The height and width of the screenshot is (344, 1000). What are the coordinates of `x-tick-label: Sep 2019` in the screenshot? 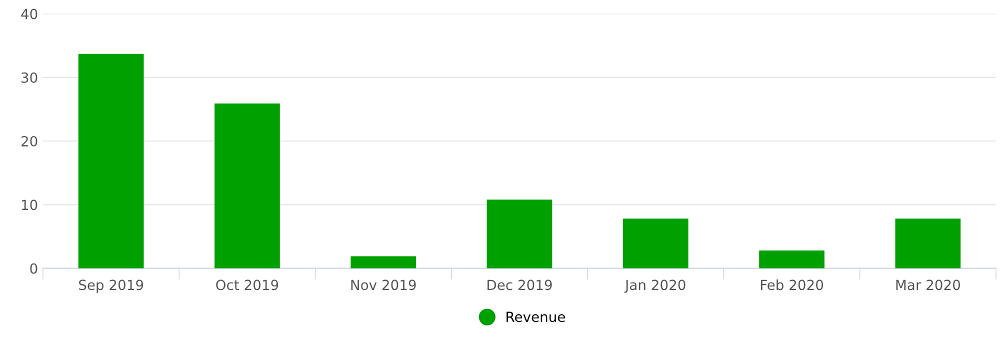 It's located at (111, 286).